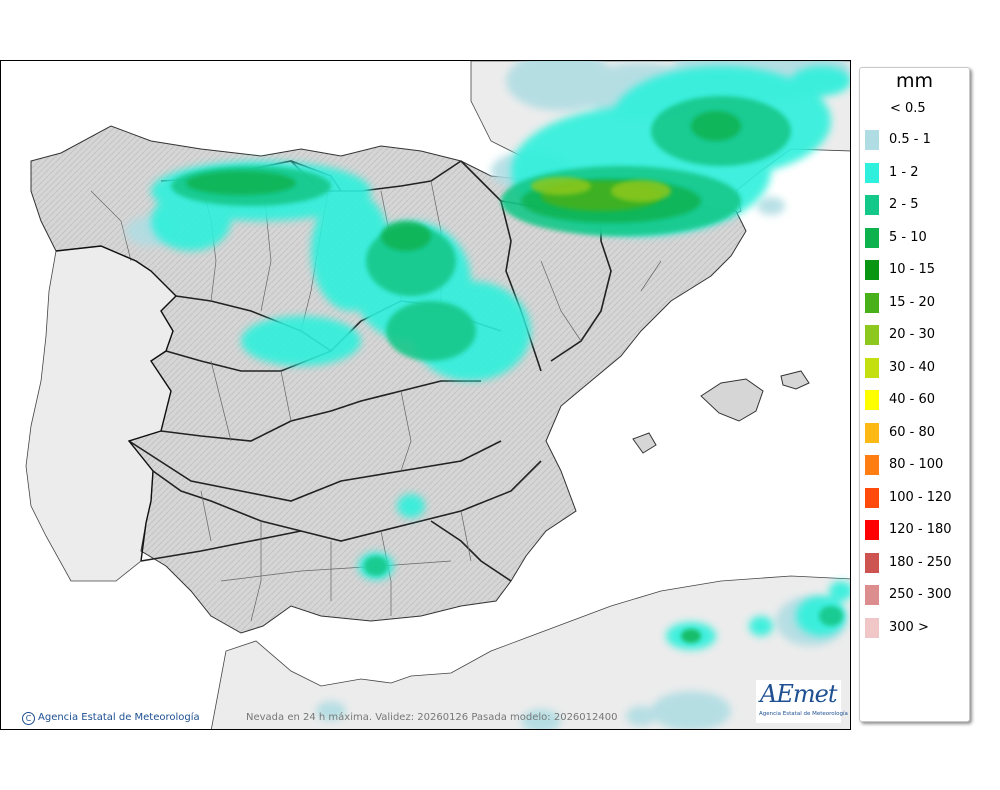 This screenshot has width=1000, height=790. What do you see at coordinates (908, 108) in the screenshot?
I see `legend-below-label: < 0.5` at bounding box center [908, 108].